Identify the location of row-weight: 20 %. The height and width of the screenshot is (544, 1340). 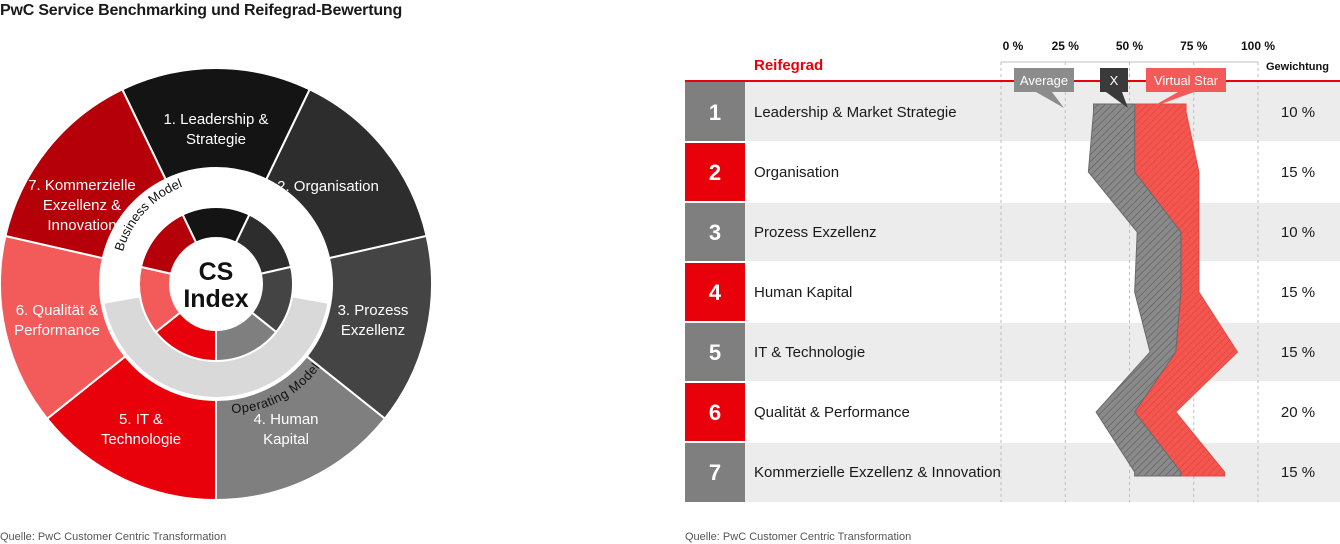
(1298, 412).